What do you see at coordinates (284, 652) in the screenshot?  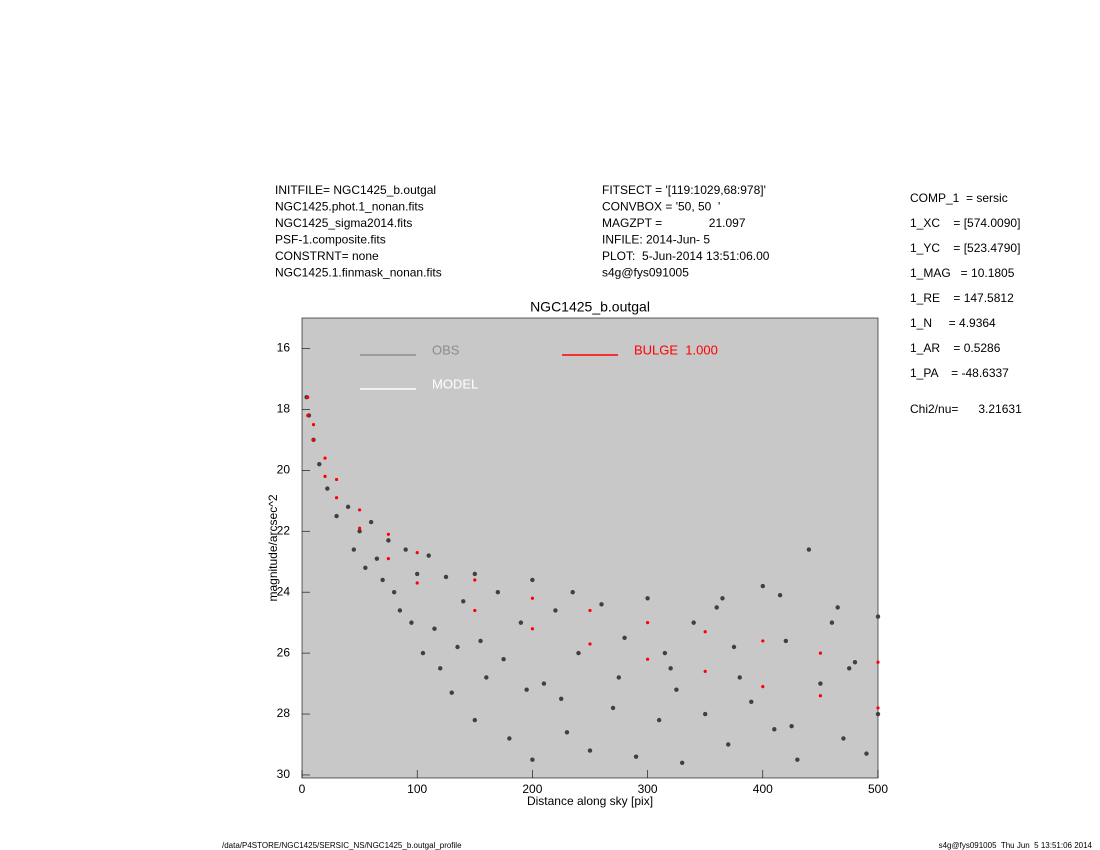 I see `y-tick-label: 26` at bounding box center [284, 652].